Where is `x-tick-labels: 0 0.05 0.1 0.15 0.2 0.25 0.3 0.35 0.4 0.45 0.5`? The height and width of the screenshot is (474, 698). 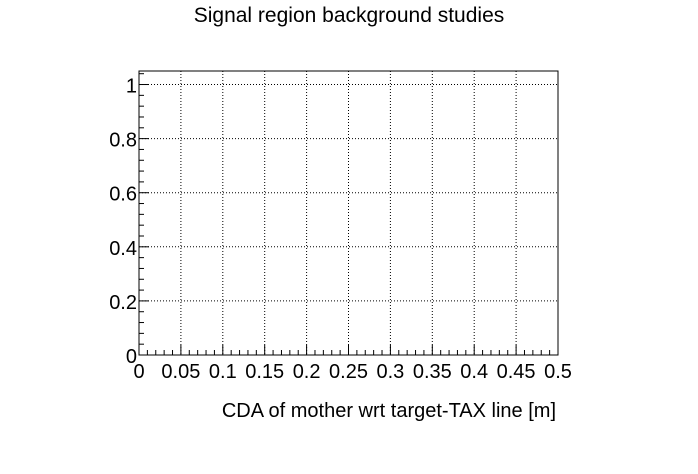 x-tick-labels: 0 0.05 0.1 0.15 0.2 0.25 0.3 0.35 0.4 0.45 0.5 is located at coordinates (352, 372).